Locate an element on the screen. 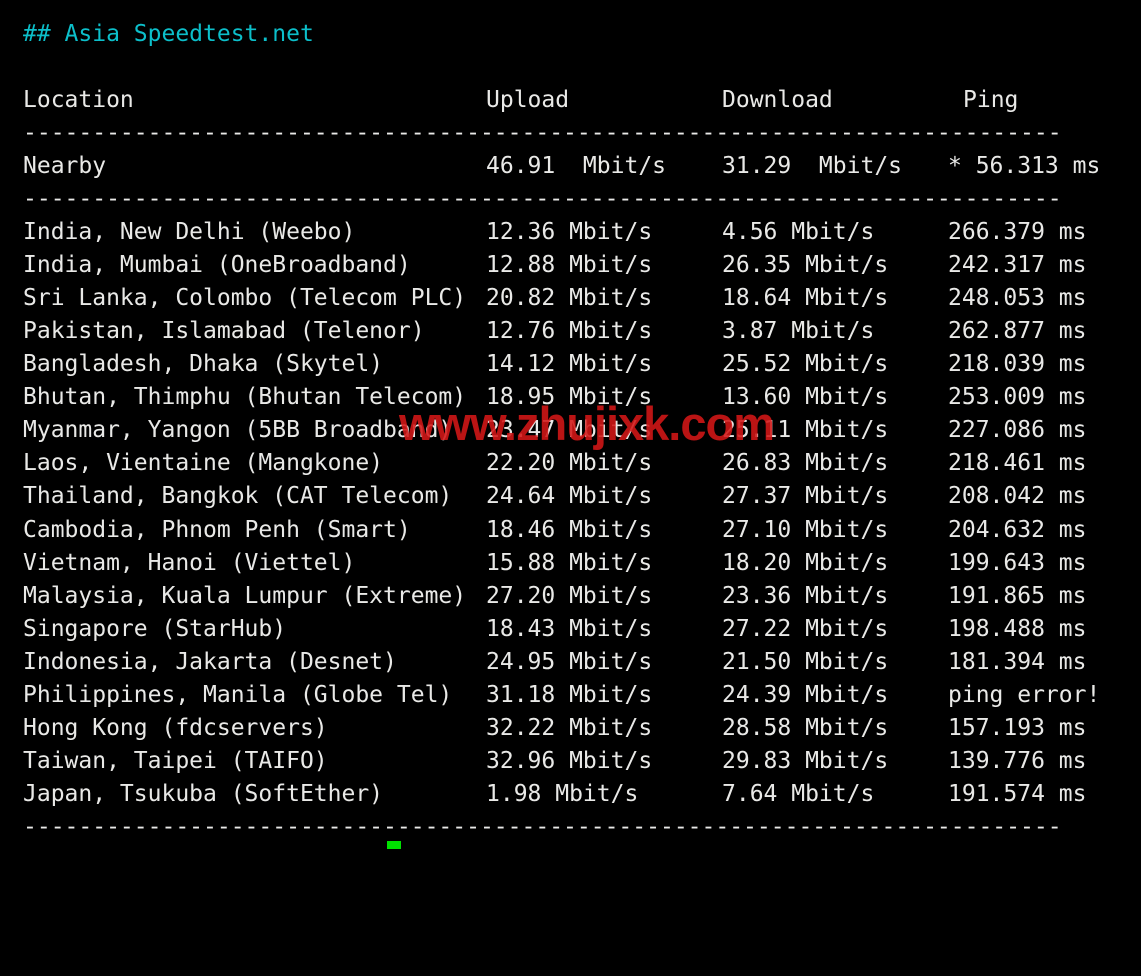  cell-ping: 266.379 ms is located at coordinates (1017, 232).